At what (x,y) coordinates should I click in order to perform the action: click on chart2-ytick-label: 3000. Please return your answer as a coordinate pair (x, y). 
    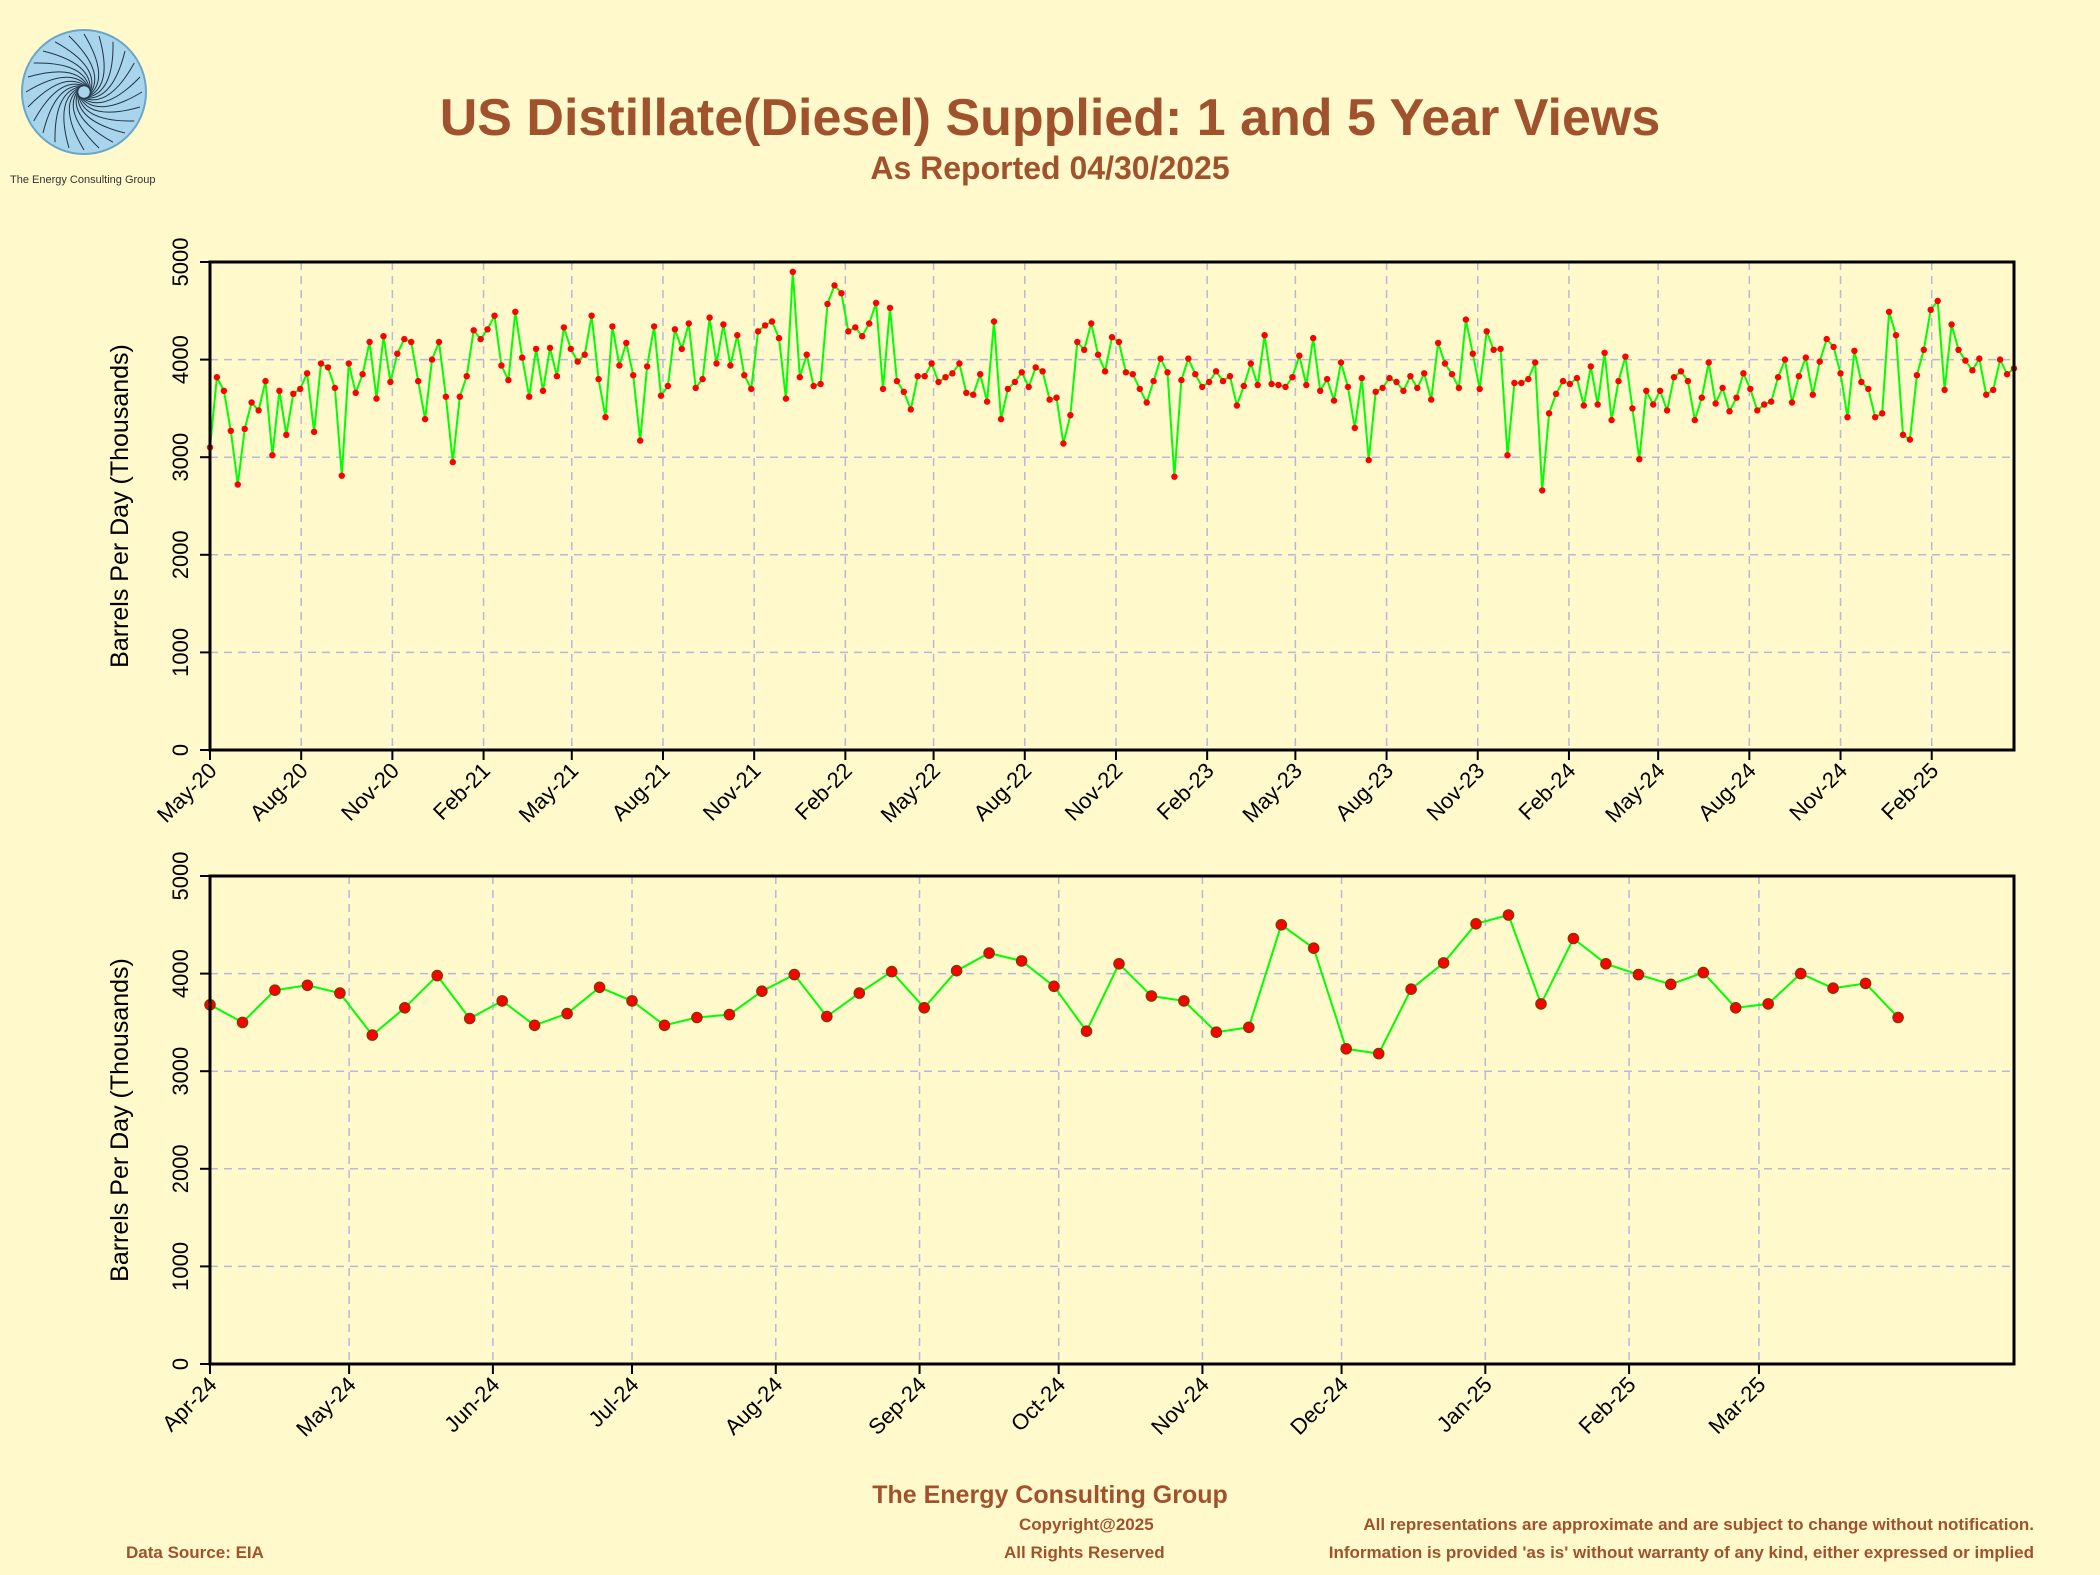
    Looking at the image, I should click on (180, 1071).